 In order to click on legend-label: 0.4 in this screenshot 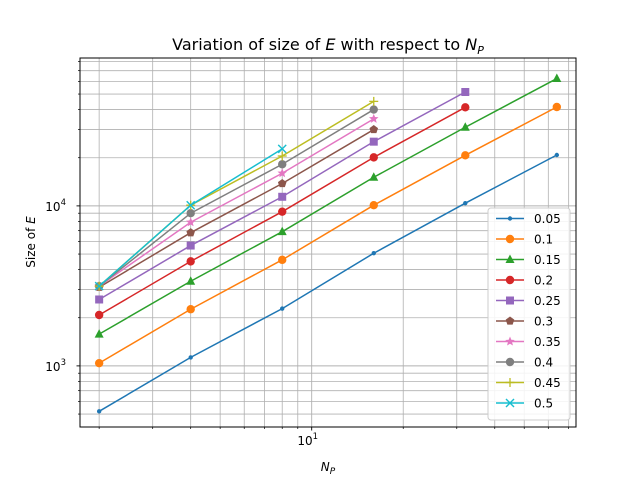, I will do `click(543, 363)`.